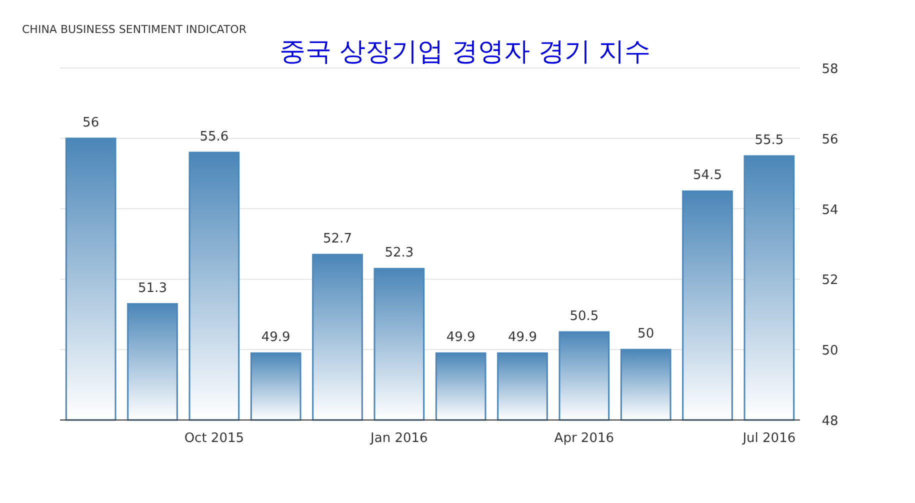  What do you see at coordinates (830, 69) in the screenshot?
I see `y-tick-label: 58` at bounding box center [830, 69].